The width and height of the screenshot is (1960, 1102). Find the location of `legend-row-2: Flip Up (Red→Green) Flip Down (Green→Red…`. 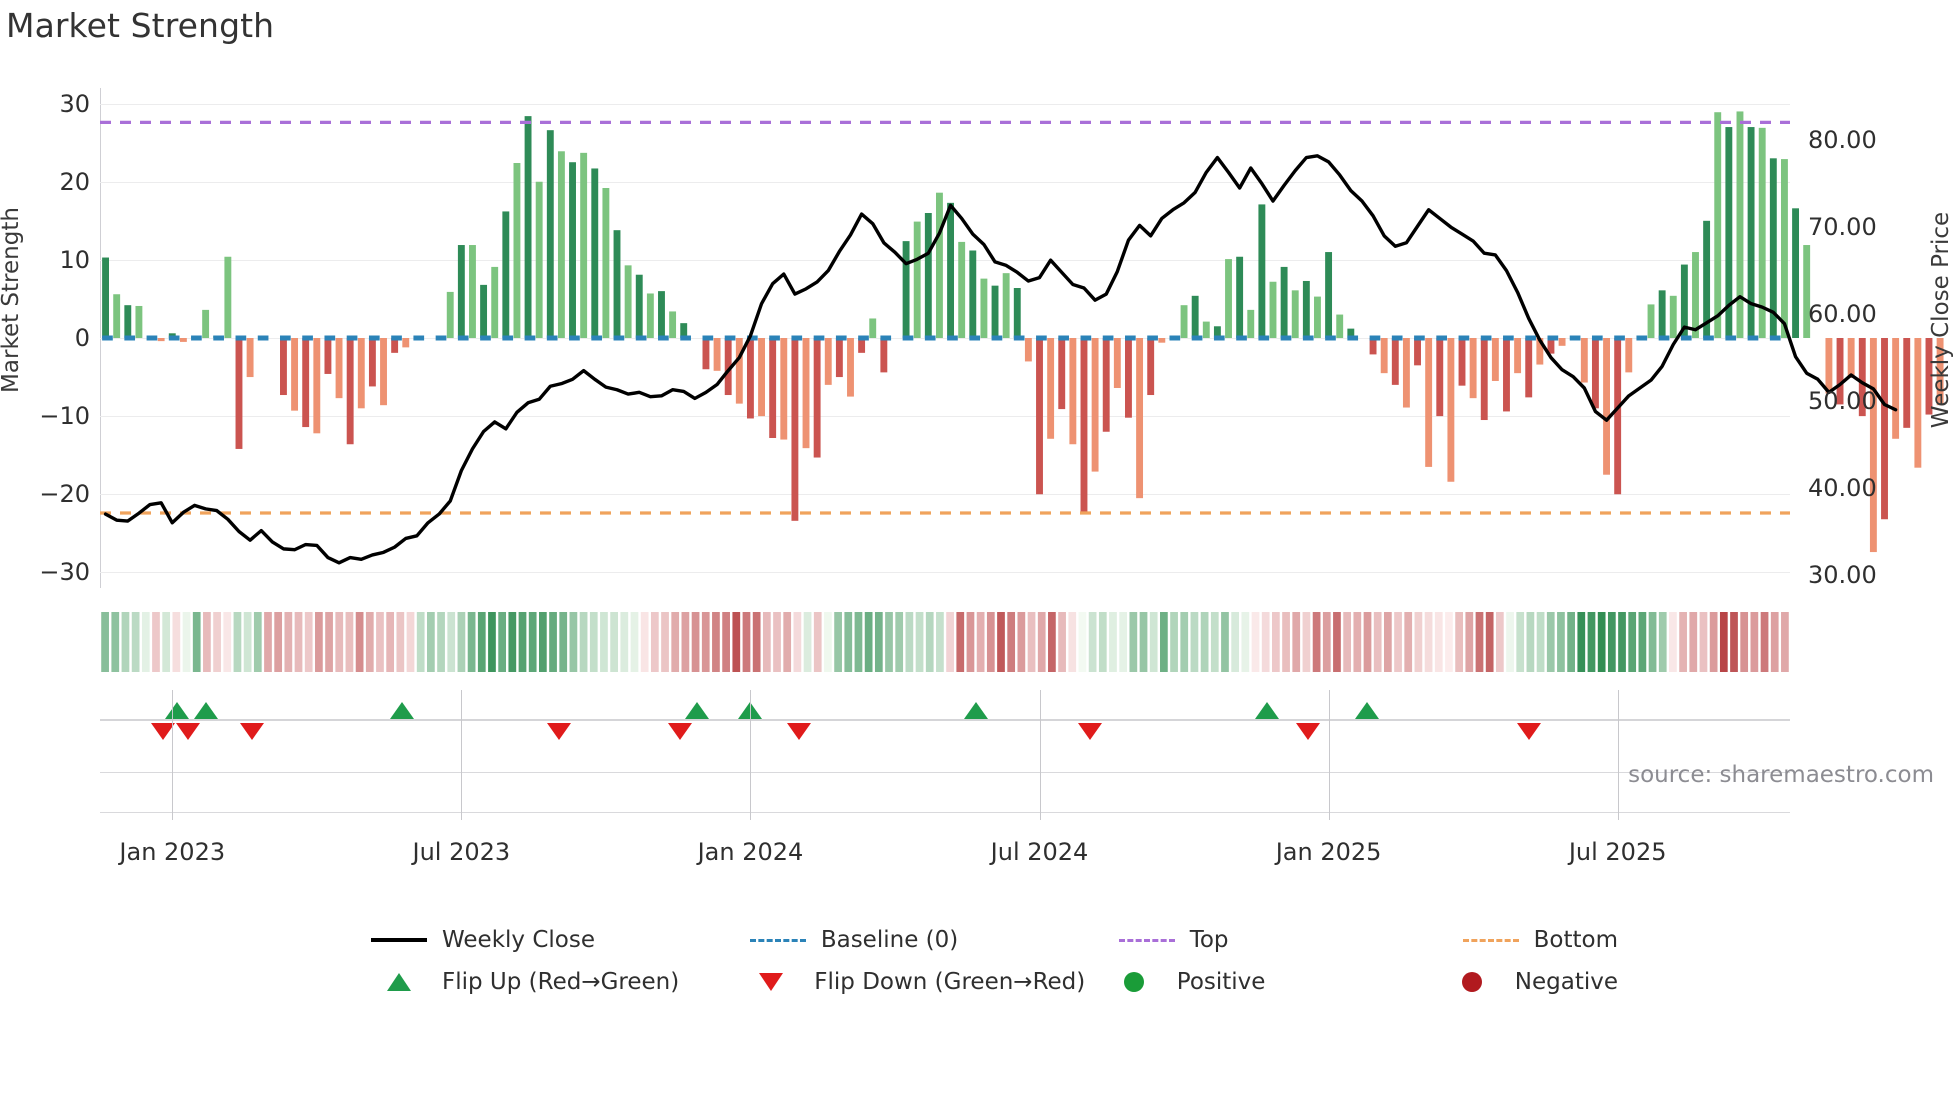

legend-row-2: Flip Up (Red→Green) Flip Down (Green→Red… is located at coordinates (993, 982).